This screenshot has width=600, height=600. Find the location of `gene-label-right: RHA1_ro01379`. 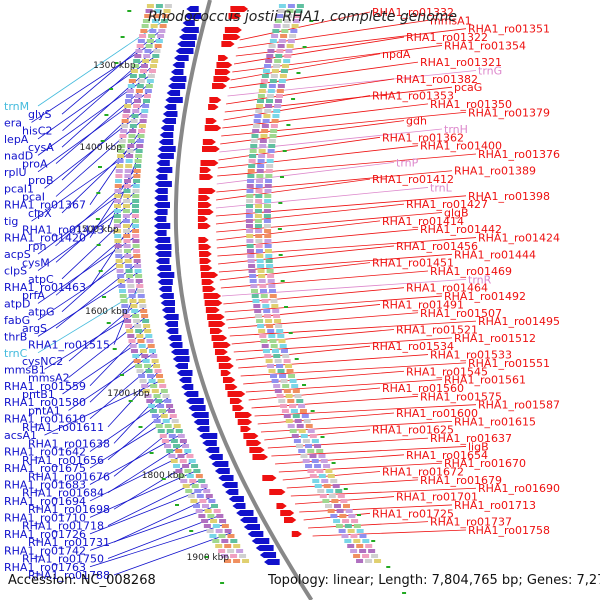

gene-label-right: RHA1_ro01379 is located at coordinates (509, 112).